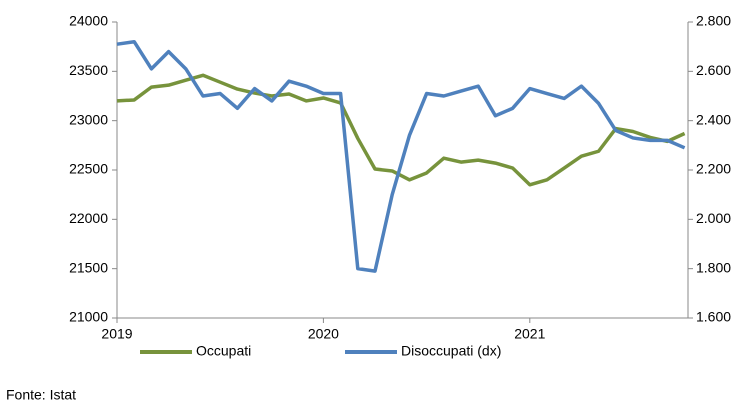 The height and width of the screenshot is (408, 733). What do you see at coordinates (88, 218) in the screenshot?
I see `y-tick-label: 22000` at bounding box center [88, 218].